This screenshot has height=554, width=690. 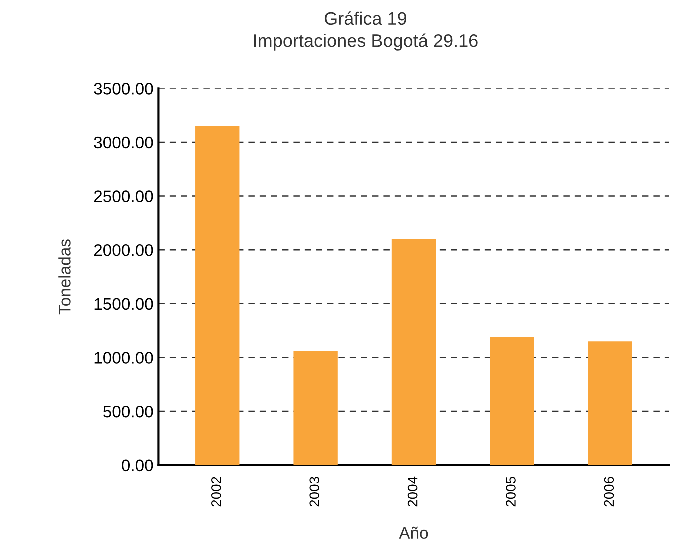 I want to click on x-tick-label: 2005, so click(x=511, y=492).